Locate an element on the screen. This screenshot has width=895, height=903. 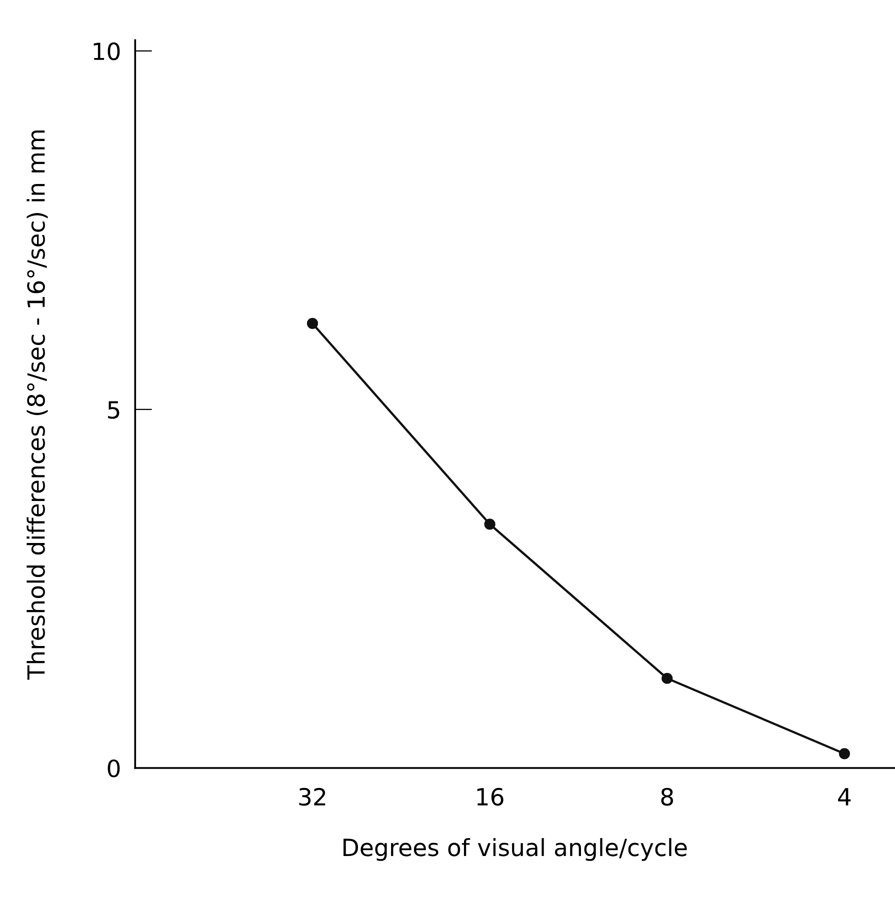
y-tick-label: 10 is located at coordinates (107, 51).